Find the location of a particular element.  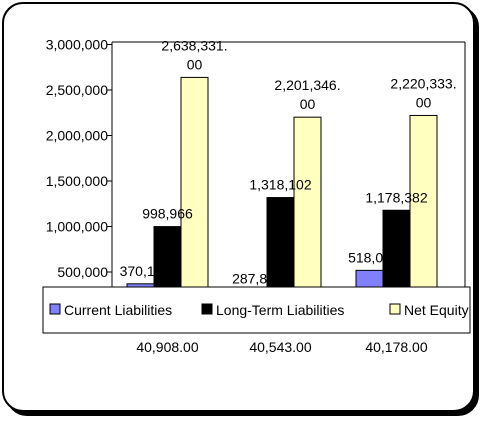

y-tick-label: 2,000,000 is located at coordinates (77, 136).